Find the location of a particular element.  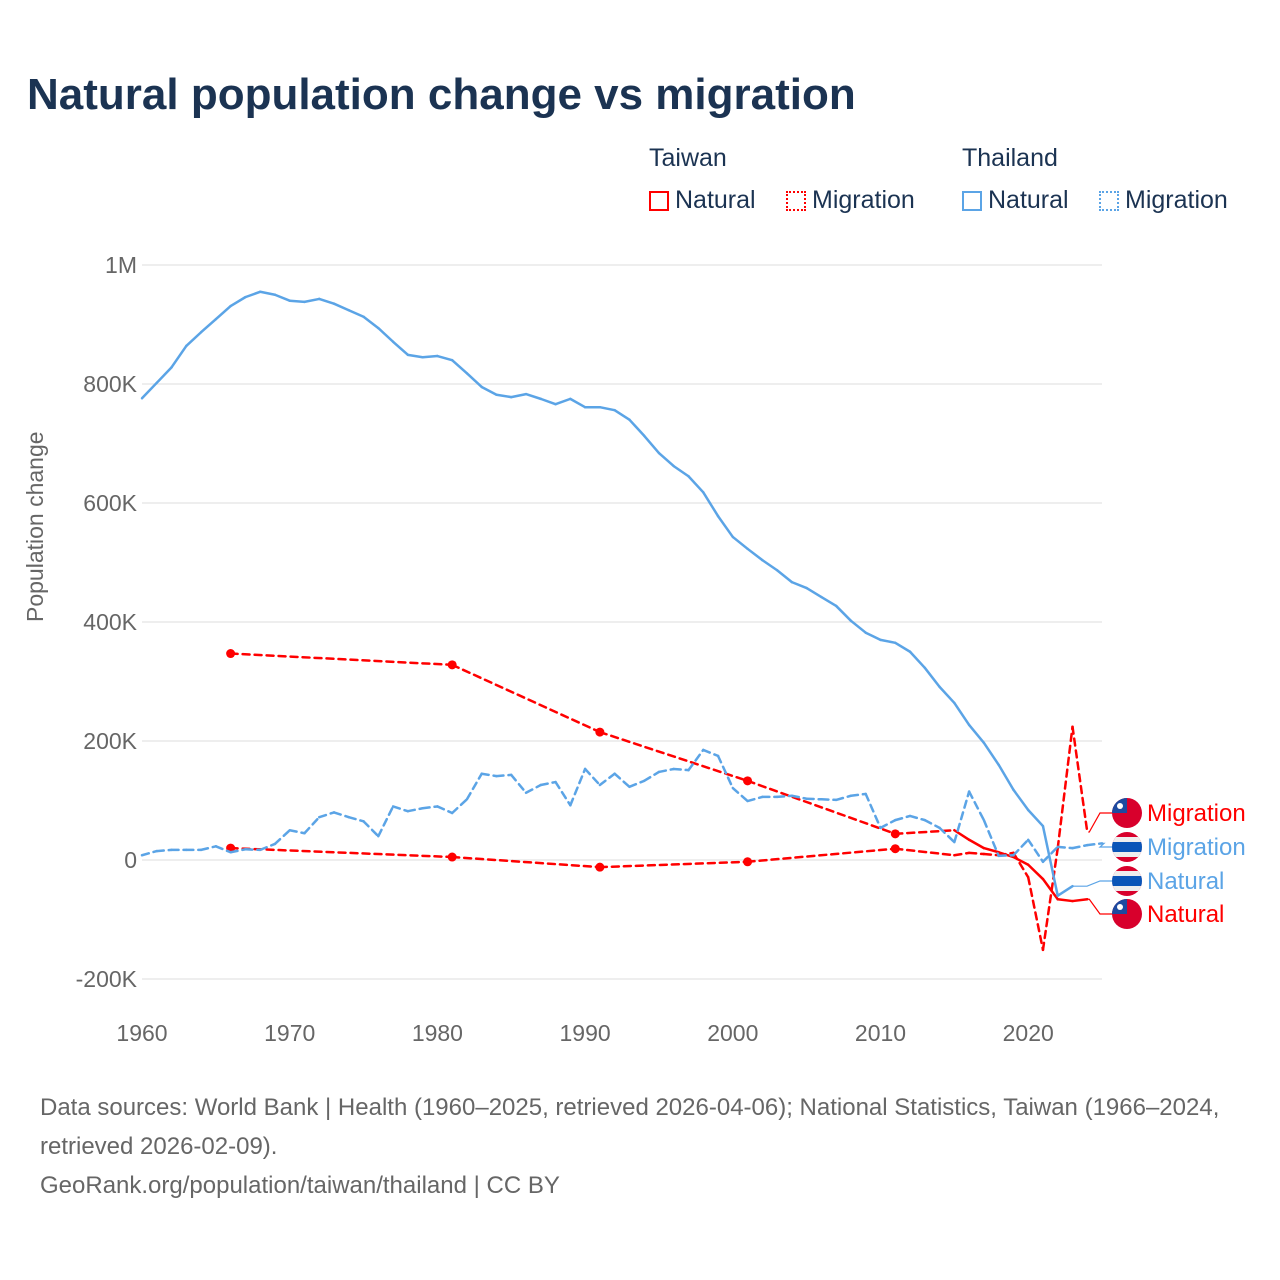

legend-taiwan-migration: Migration is located at coordinates (850, 200).